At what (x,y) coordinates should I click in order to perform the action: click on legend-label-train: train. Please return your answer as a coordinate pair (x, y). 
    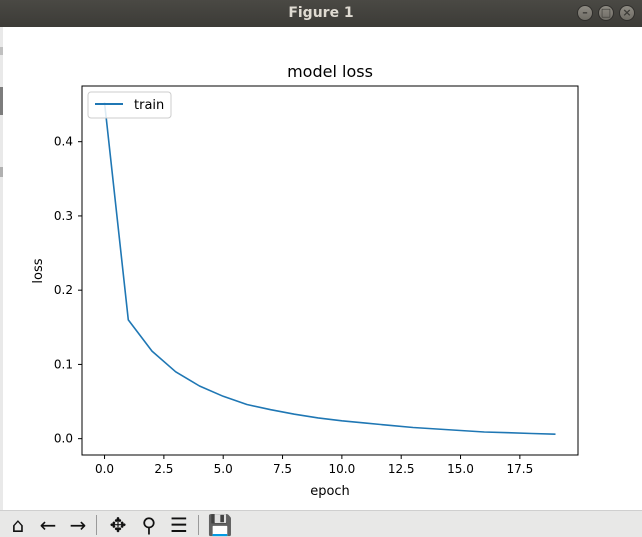
    Looking at the image, I should click on (149, 105).